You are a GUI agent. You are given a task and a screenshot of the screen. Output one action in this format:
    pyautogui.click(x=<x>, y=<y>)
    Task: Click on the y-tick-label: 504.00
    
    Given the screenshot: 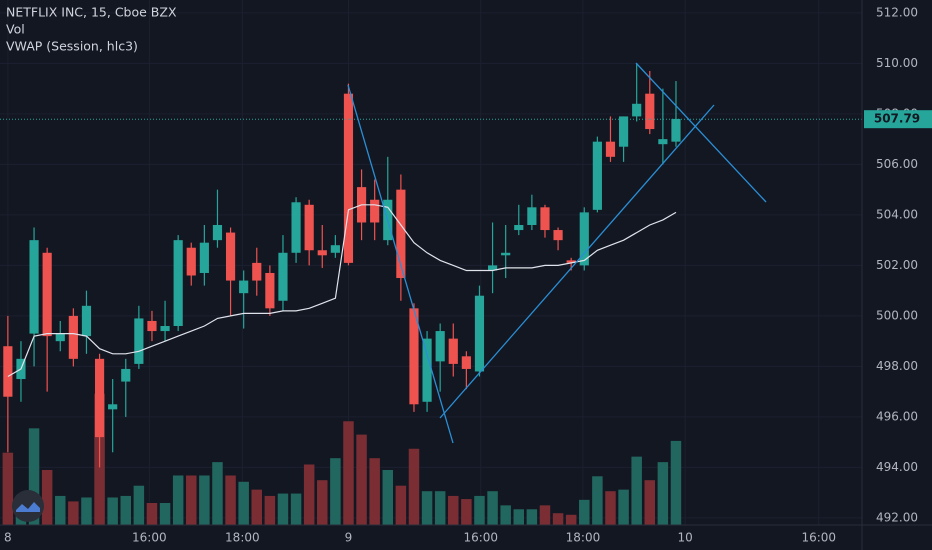 What is the action you would take?
    pyautogui.click(x=897, y=214)
    